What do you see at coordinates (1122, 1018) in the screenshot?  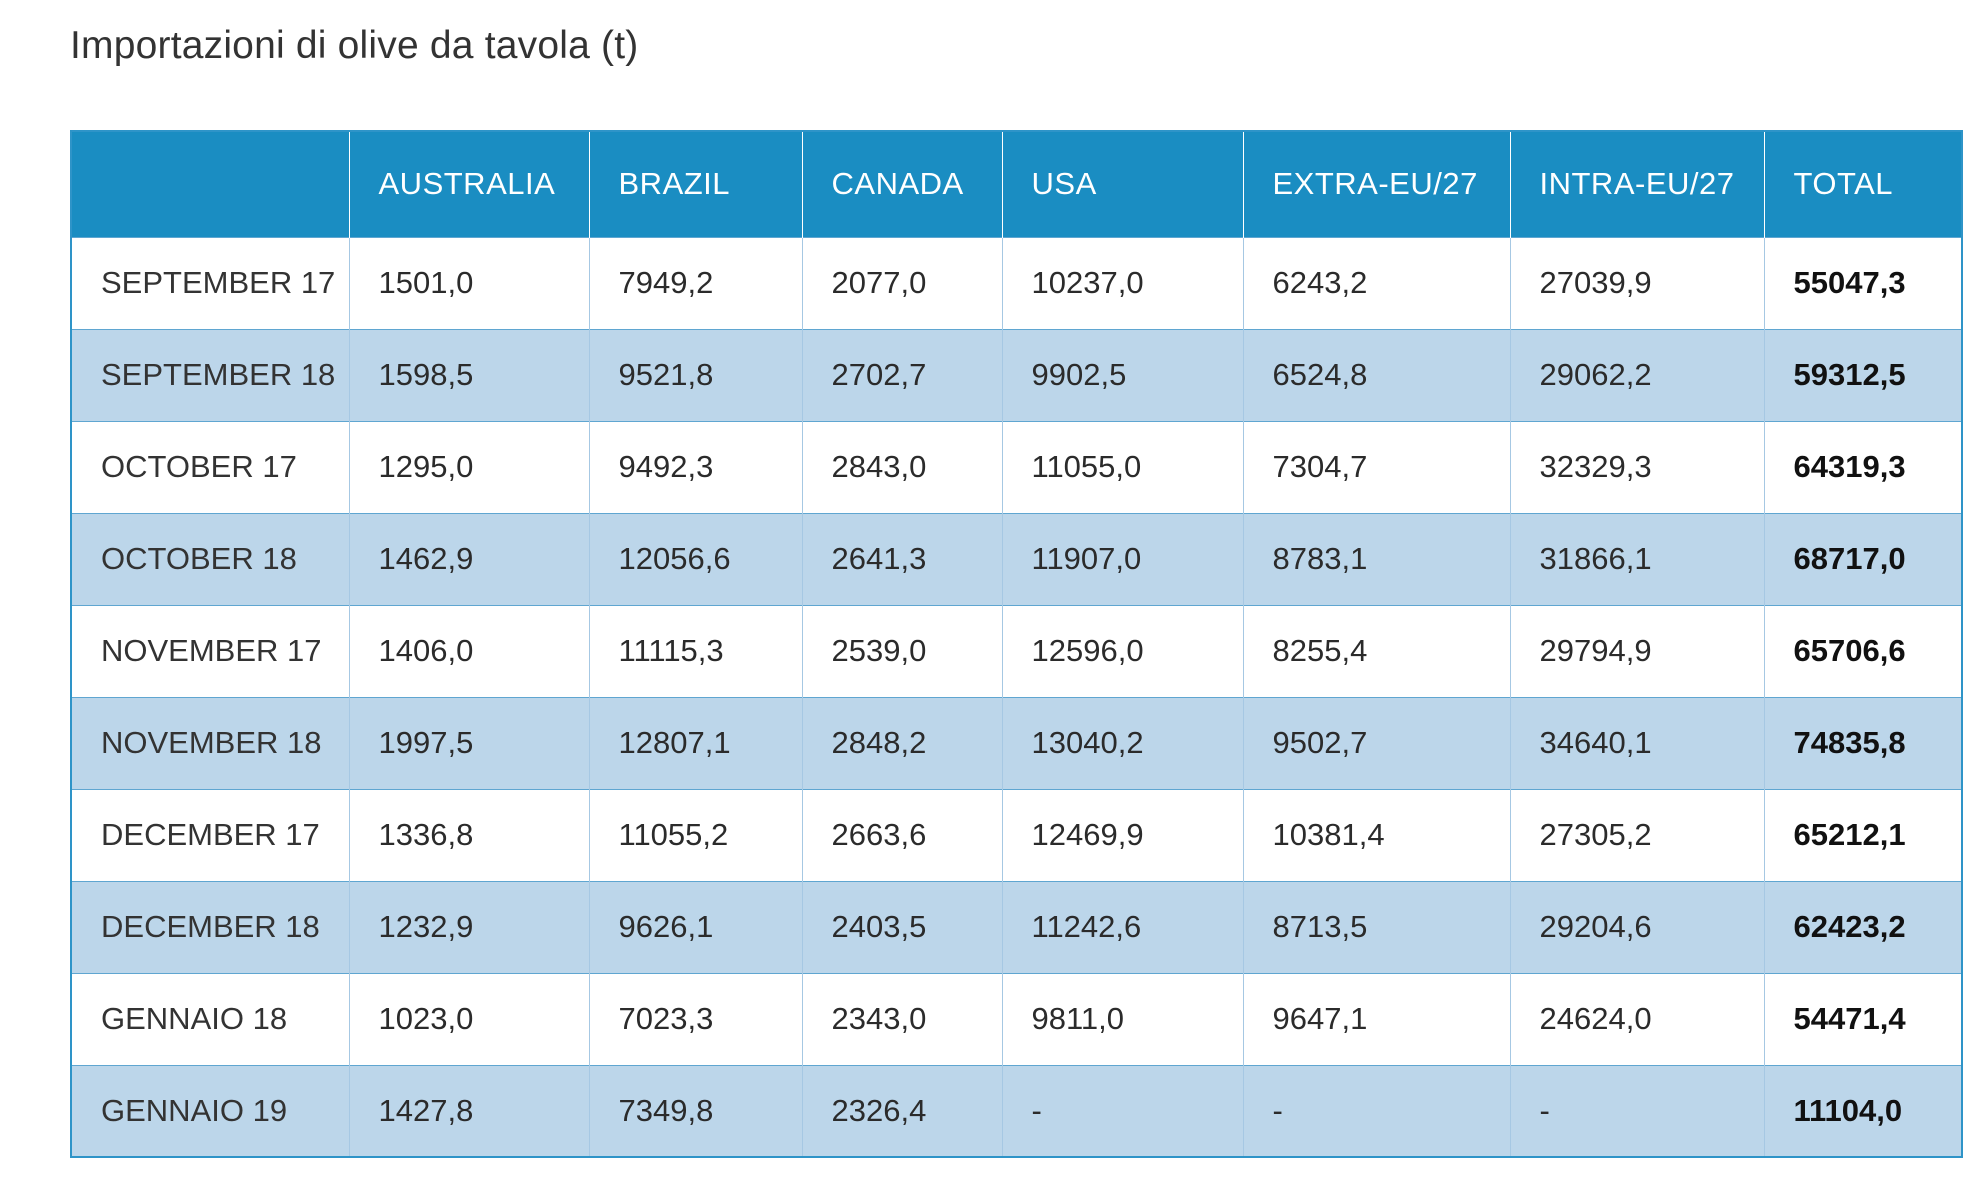 I see `cell-usa: 9811,0` at bounding box center [1122, 1018].